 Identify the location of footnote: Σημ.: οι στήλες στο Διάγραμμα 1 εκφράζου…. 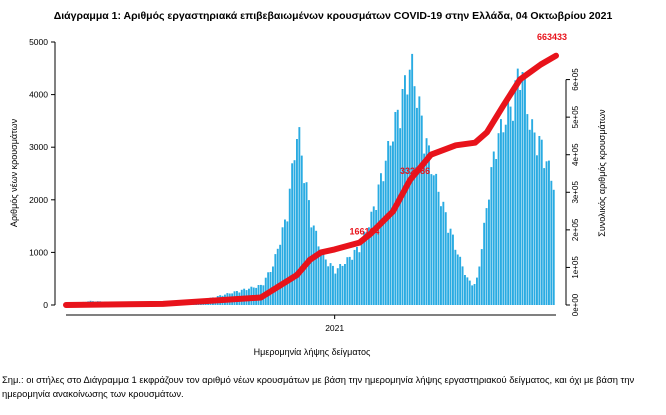
(318, 386).